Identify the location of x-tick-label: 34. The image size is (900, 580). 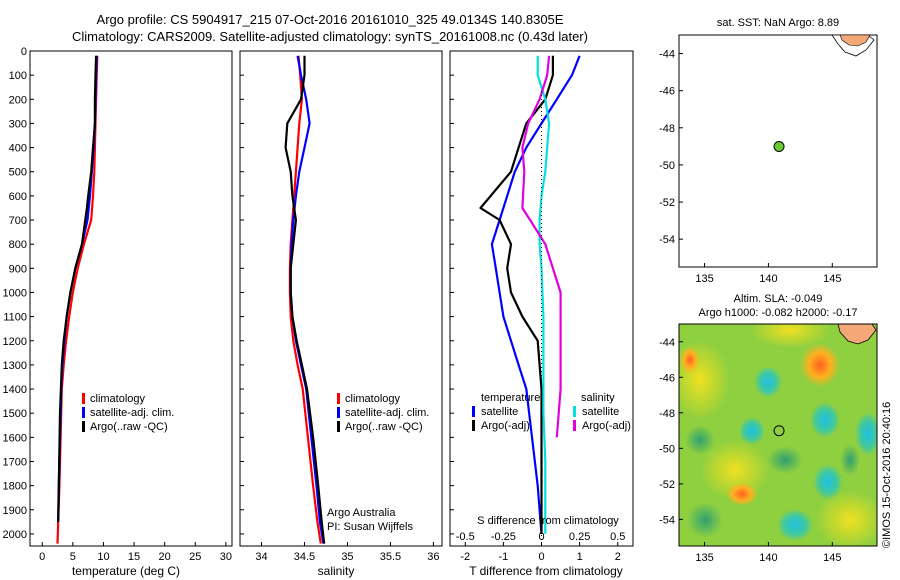
(261, 557).